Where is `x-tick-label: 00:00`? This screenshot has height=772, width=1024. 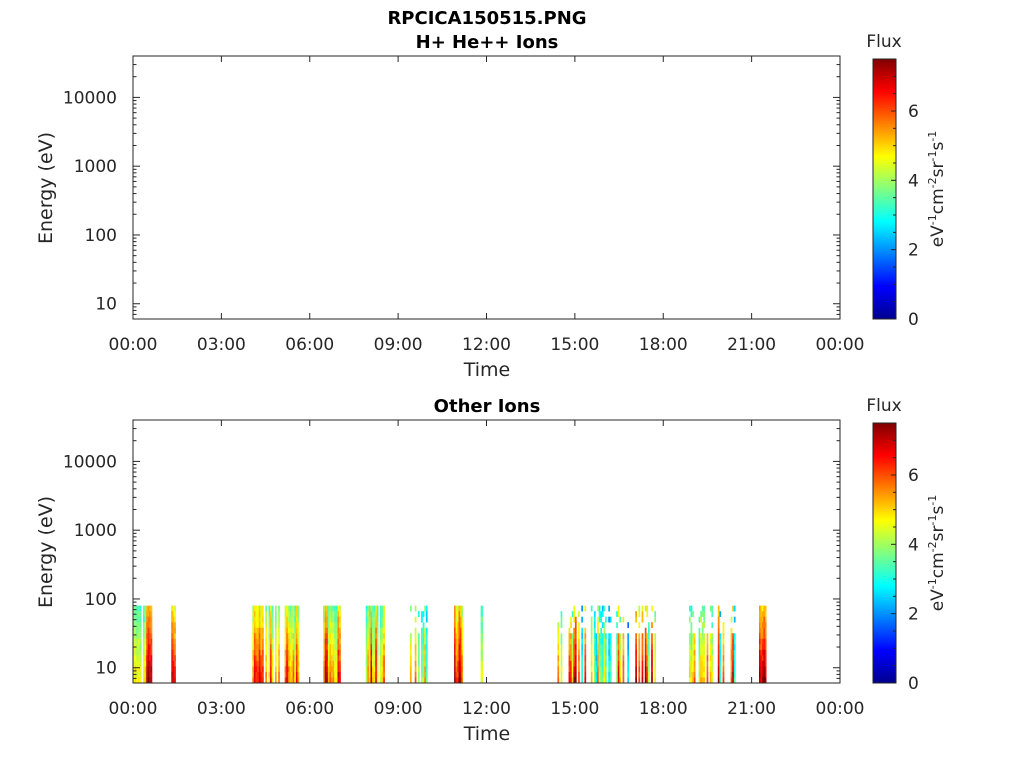 x-tick-label: 00:00 is located at coordinates (840, 709).